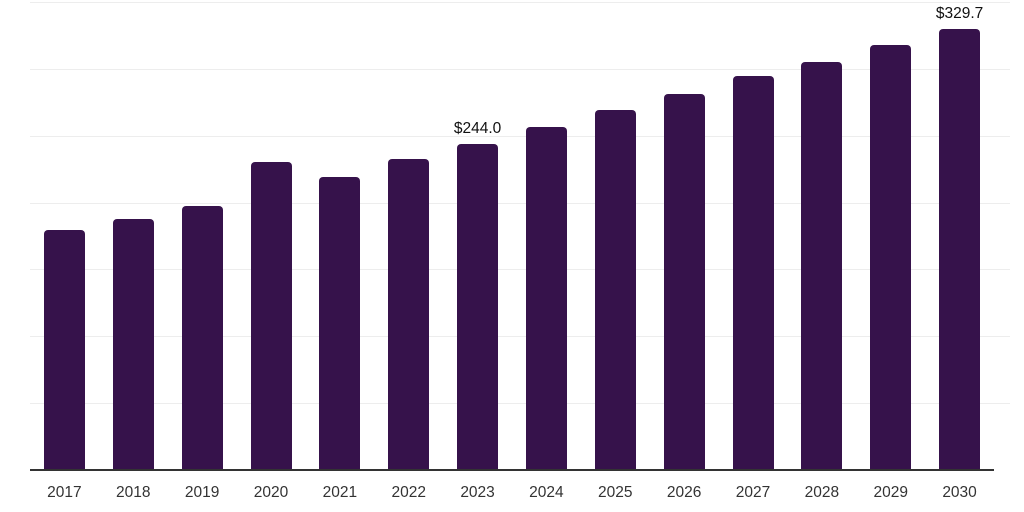 The image size is (1024, 512). I want to click on x-tick-label: 2022, so click(408, 492).